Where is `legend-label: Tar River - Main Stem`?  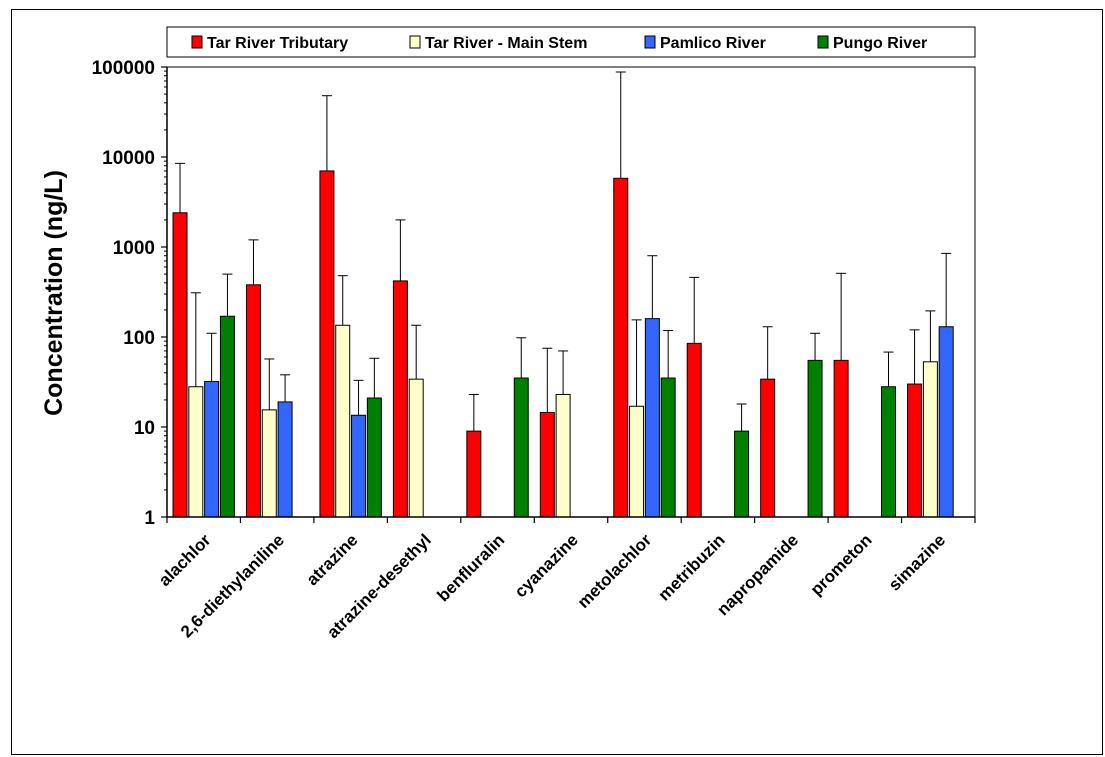 legend-label: Tar River - Main Stem is located at coordinates (506, 43).